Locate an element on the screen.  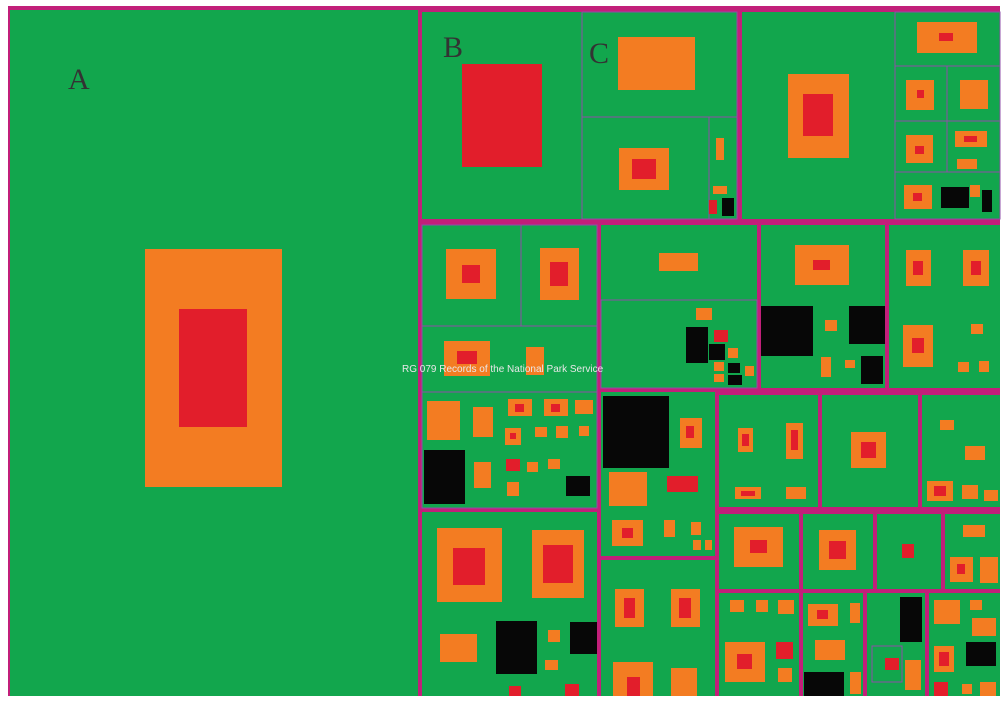
block-mc-black1 is located at coordinates (697, 345).